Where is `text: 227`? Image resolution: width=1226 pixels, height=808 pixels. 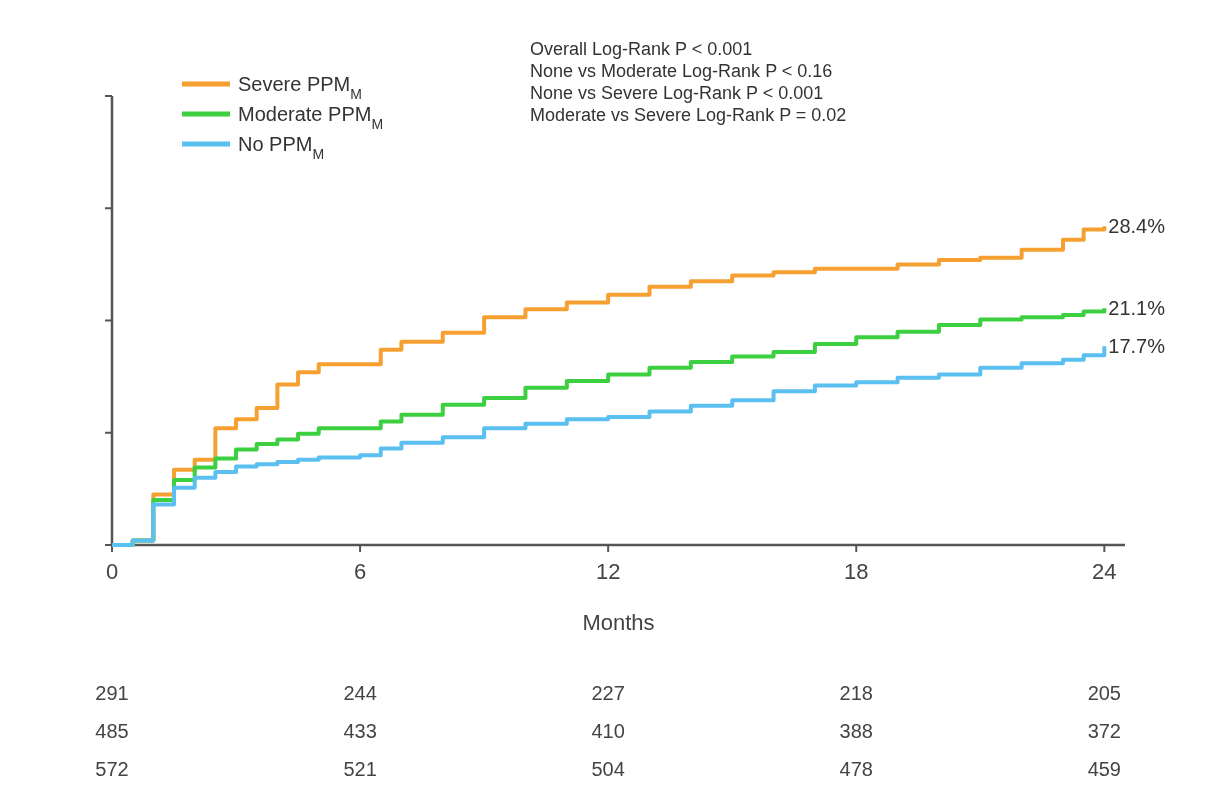
text: 227 is located at coordinates (608, 693).